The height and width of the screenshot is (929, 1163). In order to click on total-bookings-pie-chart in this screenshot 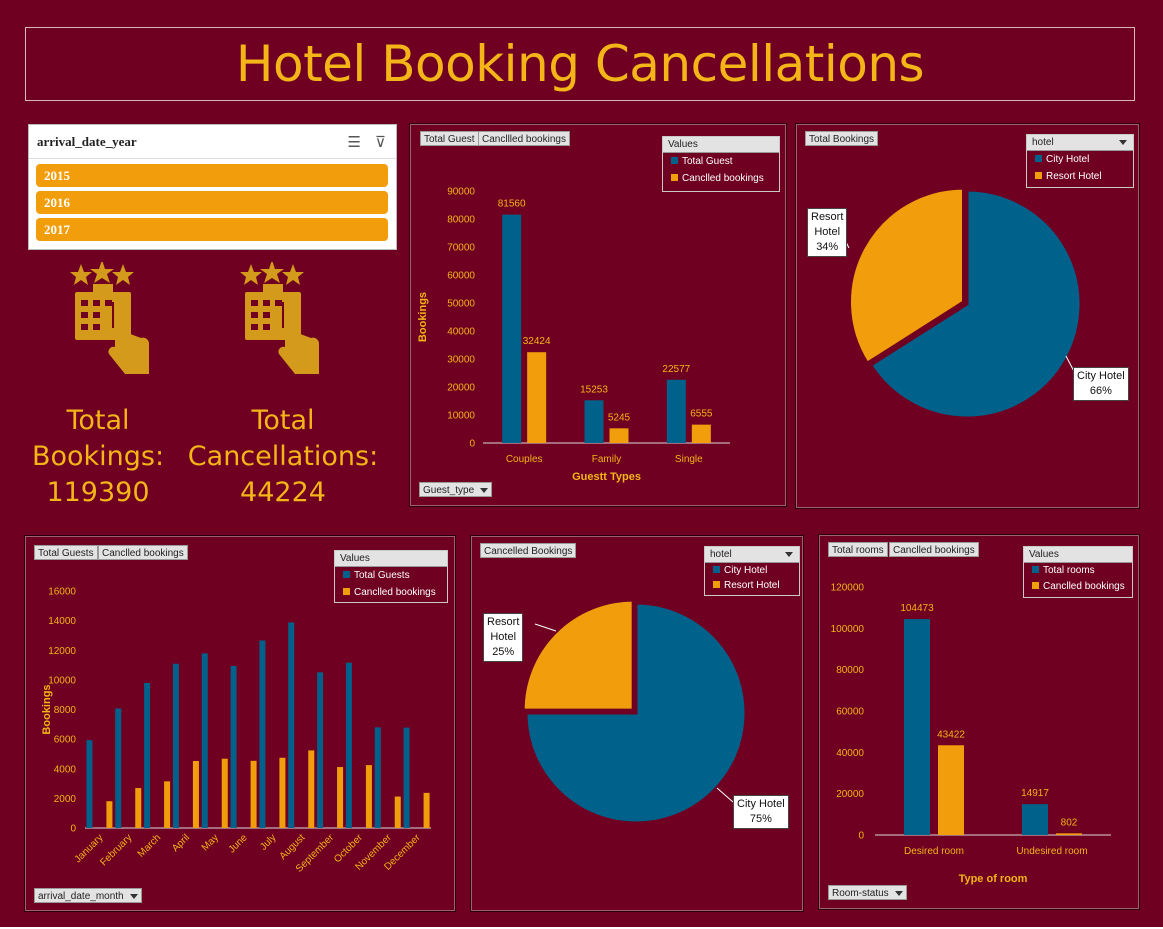, I will do `click(961, 303)`.